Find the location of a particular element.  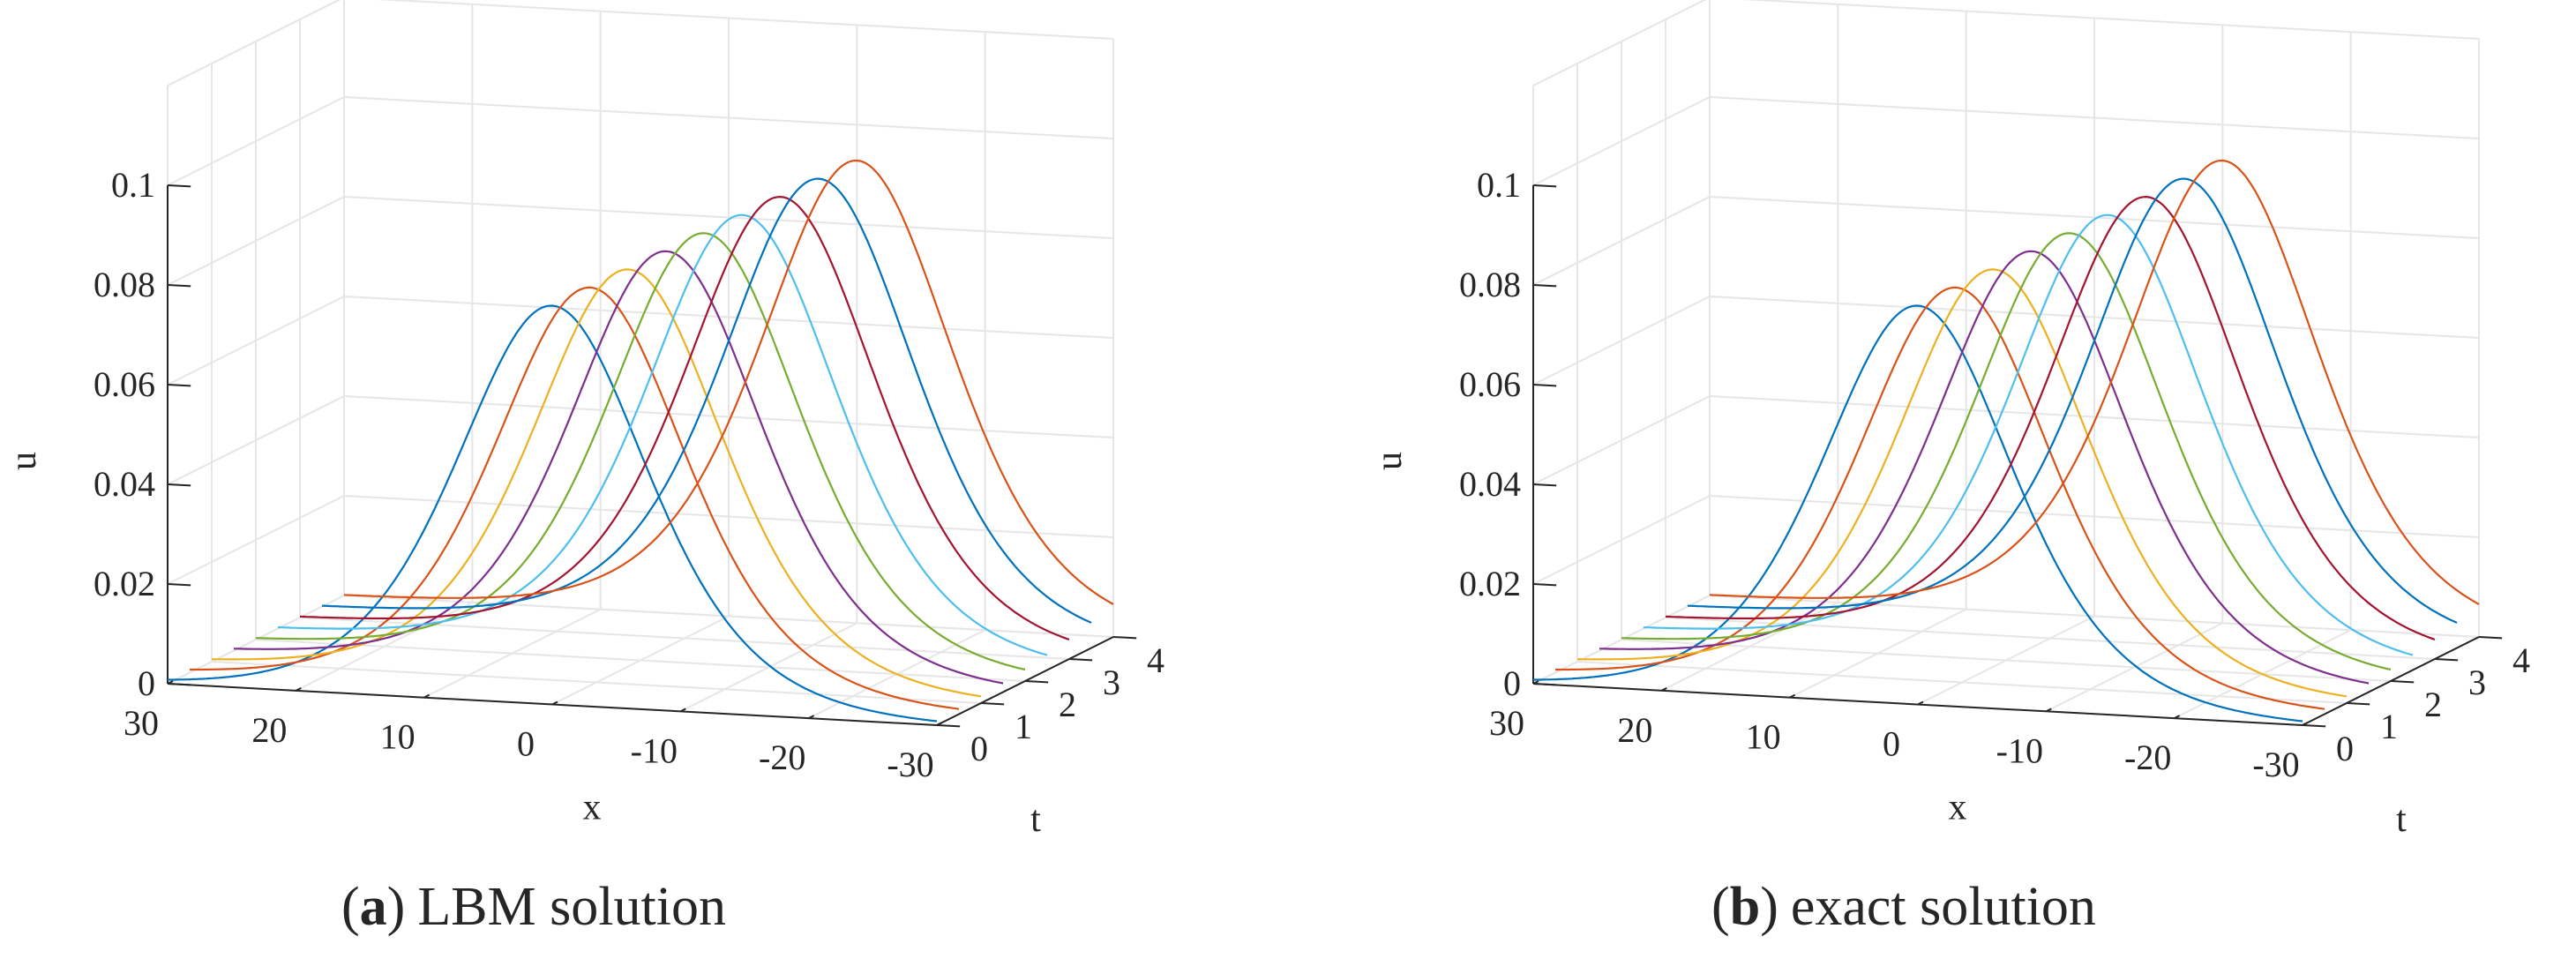

caption-a: (a) LBM solution is located at coordinates (534, 907).